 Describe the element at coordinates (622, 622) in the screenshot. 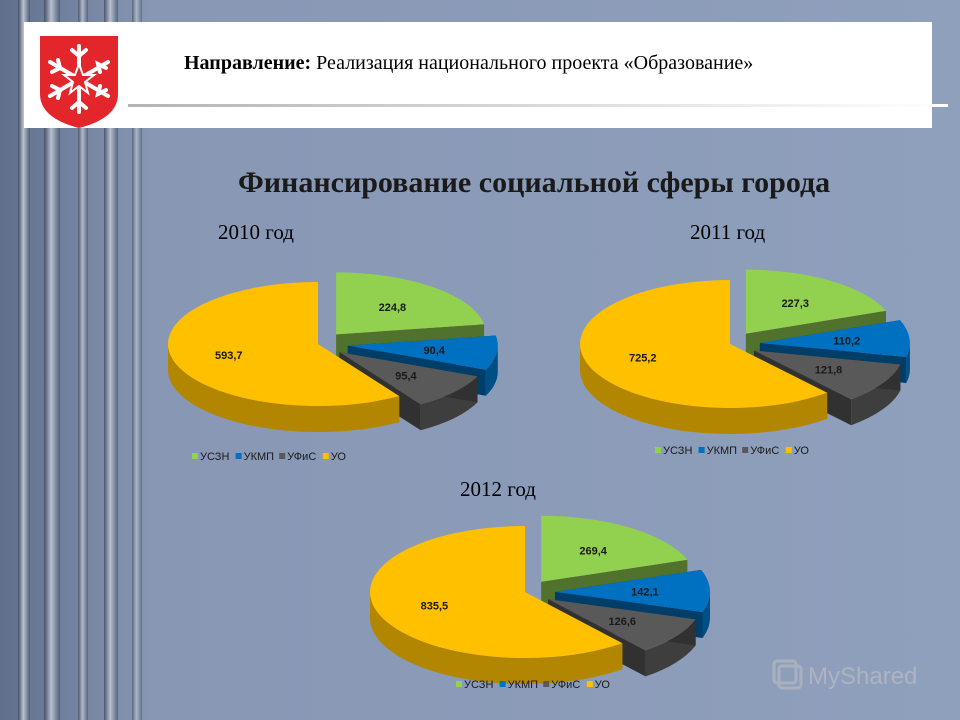

I see `data-label-УФиС: 126,6` at that location.